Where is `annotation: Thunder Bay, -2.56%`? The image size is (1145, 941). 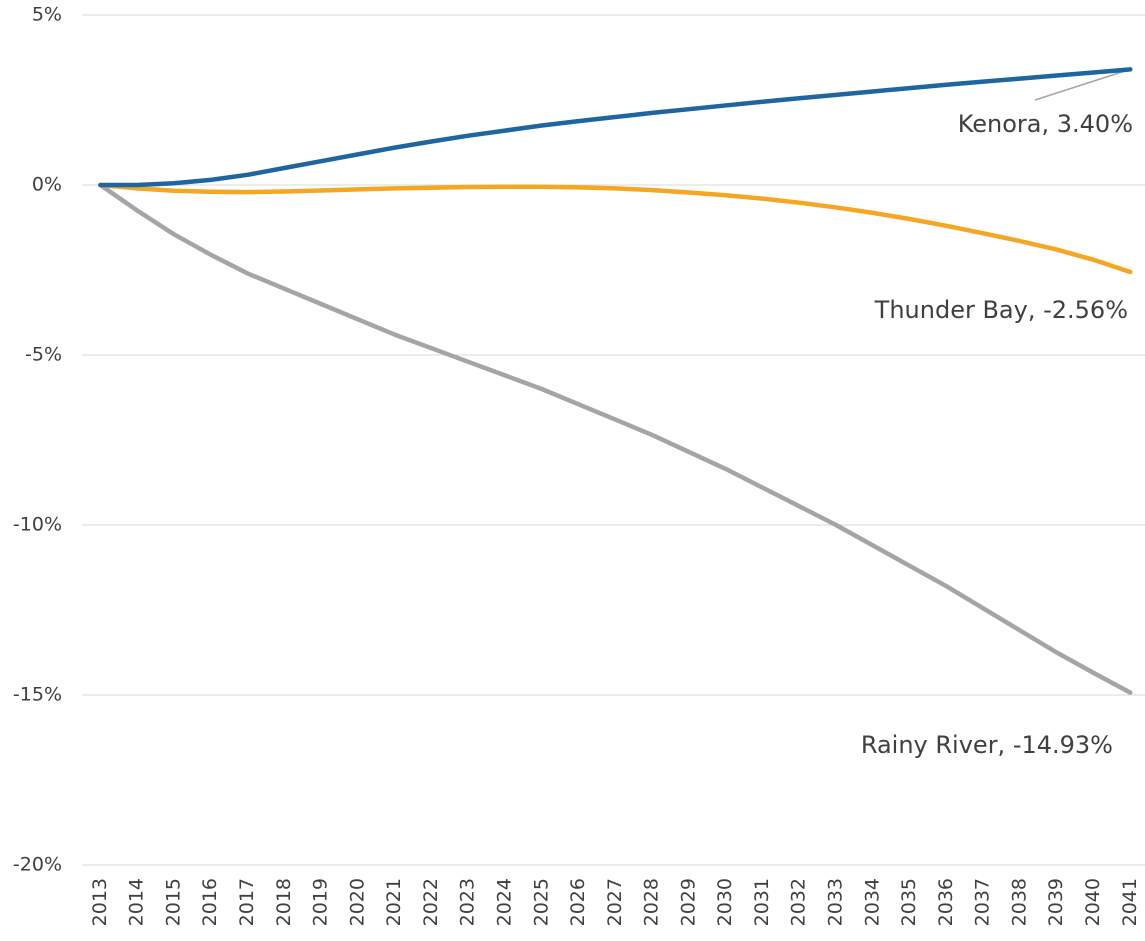 annotation: Thunder Bay, -2.56% is located at coordinates (1001, 310).